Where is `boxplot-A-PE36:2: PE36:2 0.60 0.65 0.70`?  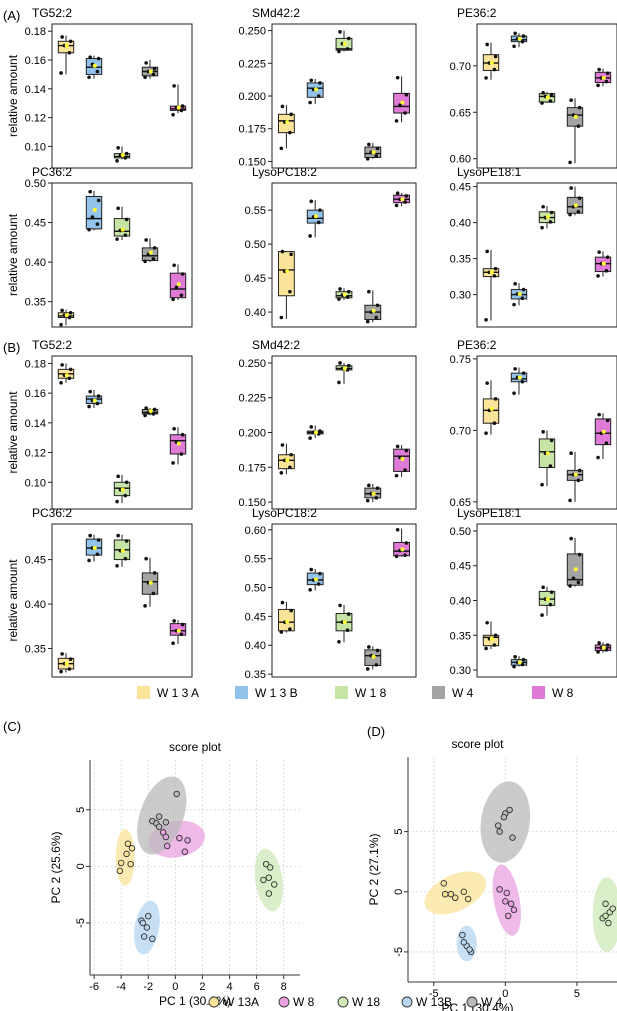 boxplot-A-PE36:2: PE36:2 0.60 0.65 0.70 is located at coordinates (533, 87).